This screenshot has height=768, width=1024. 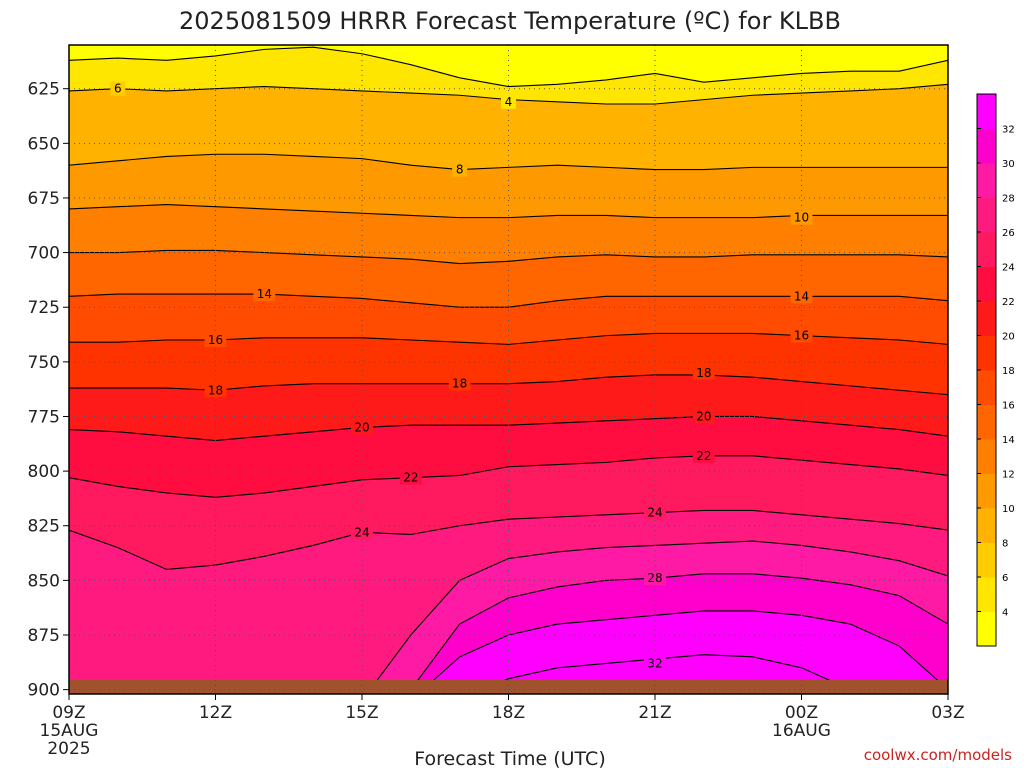 I want to click on x-tick-label-00Z: 00Z, so click(x=801, y=713).